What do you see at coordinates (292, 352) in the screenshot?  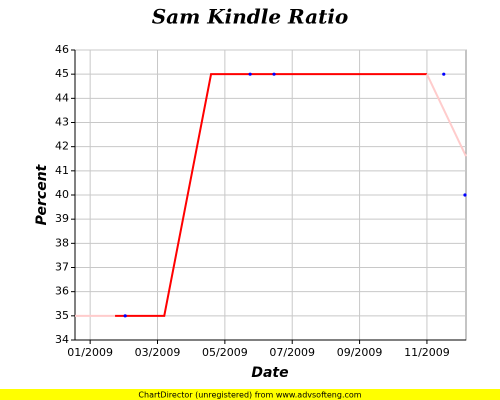 I see `x-tick-label: 07/2009` at bounding box center [292, 352].